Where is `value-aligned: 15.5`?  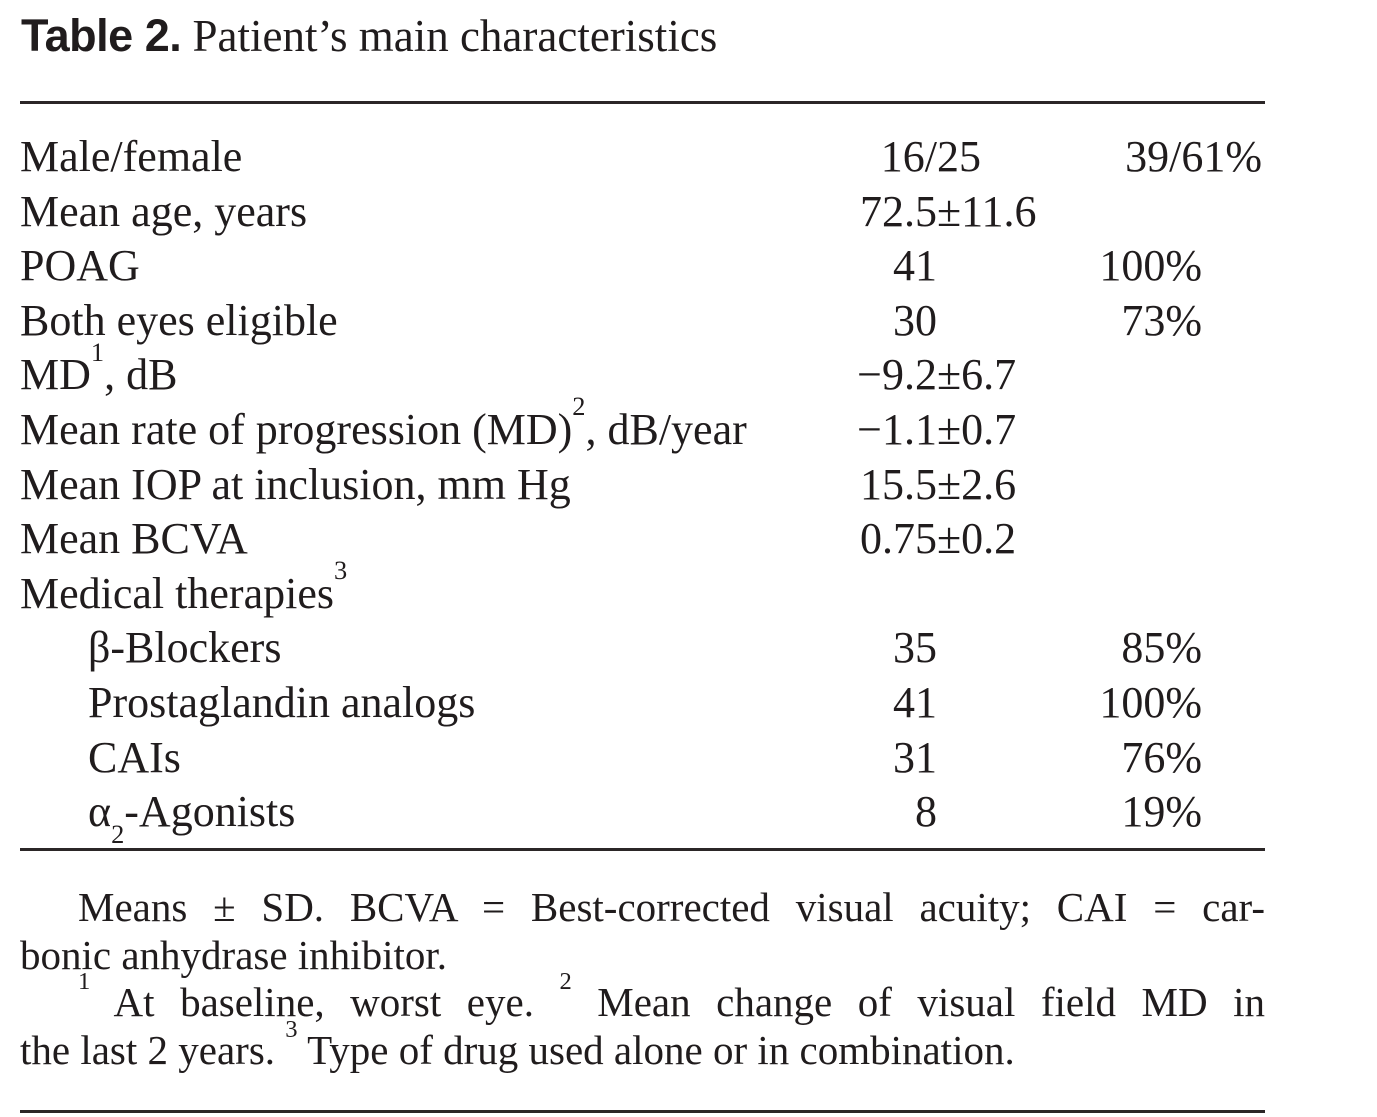 value-aligned: 15.5 is located at coordinates (898, 484).